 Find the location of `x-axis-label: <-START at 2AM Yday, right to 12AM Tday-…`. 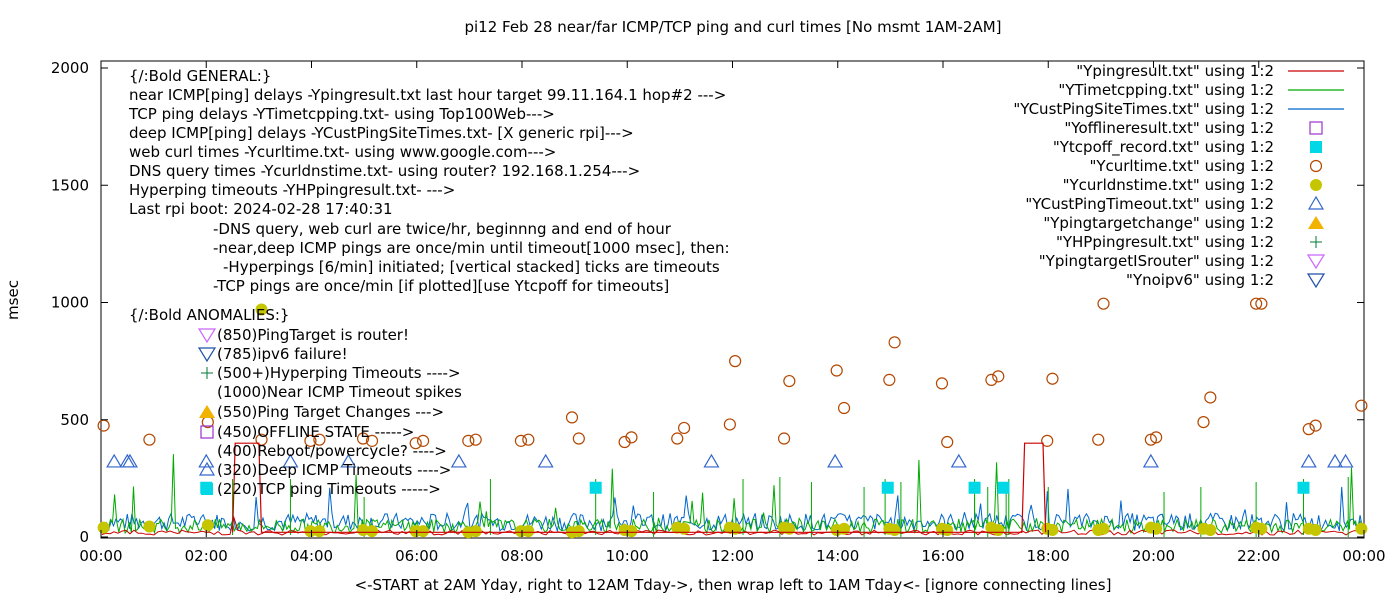

x-axis-label: <-START at 2AM Yday, right to 12AM Tday-… is located at coordinates (733, 585).